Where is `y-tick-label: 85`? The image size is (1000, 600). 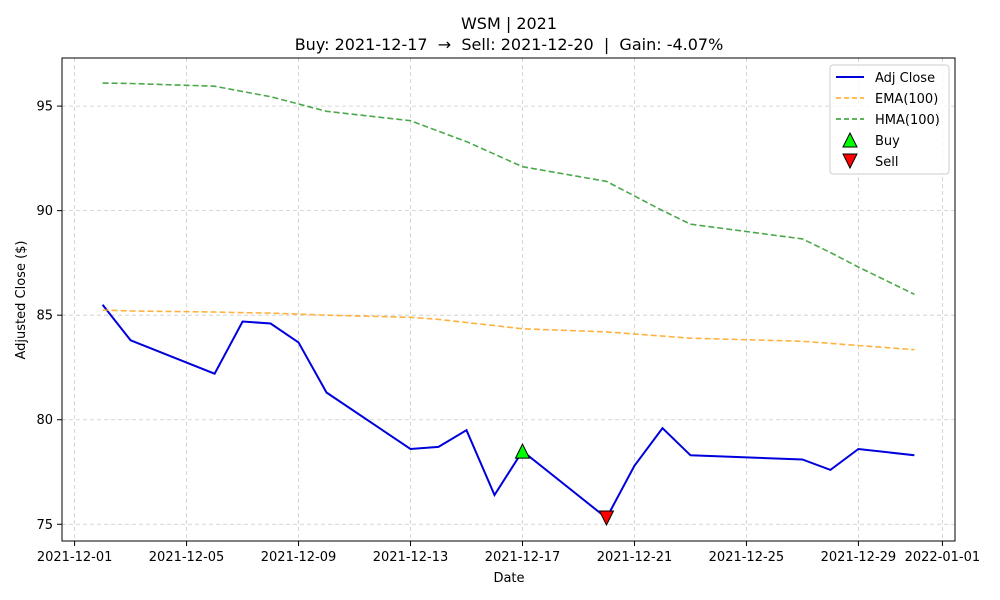
y-tick-label: 85 is located at coordinates (44, 316).